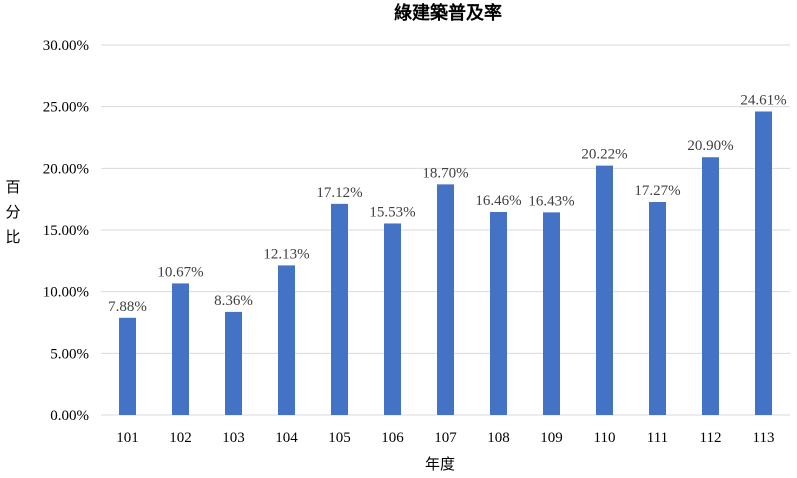 The image size is (797, 478). I want to click on data-label: 16.43%, so click(551, 201).